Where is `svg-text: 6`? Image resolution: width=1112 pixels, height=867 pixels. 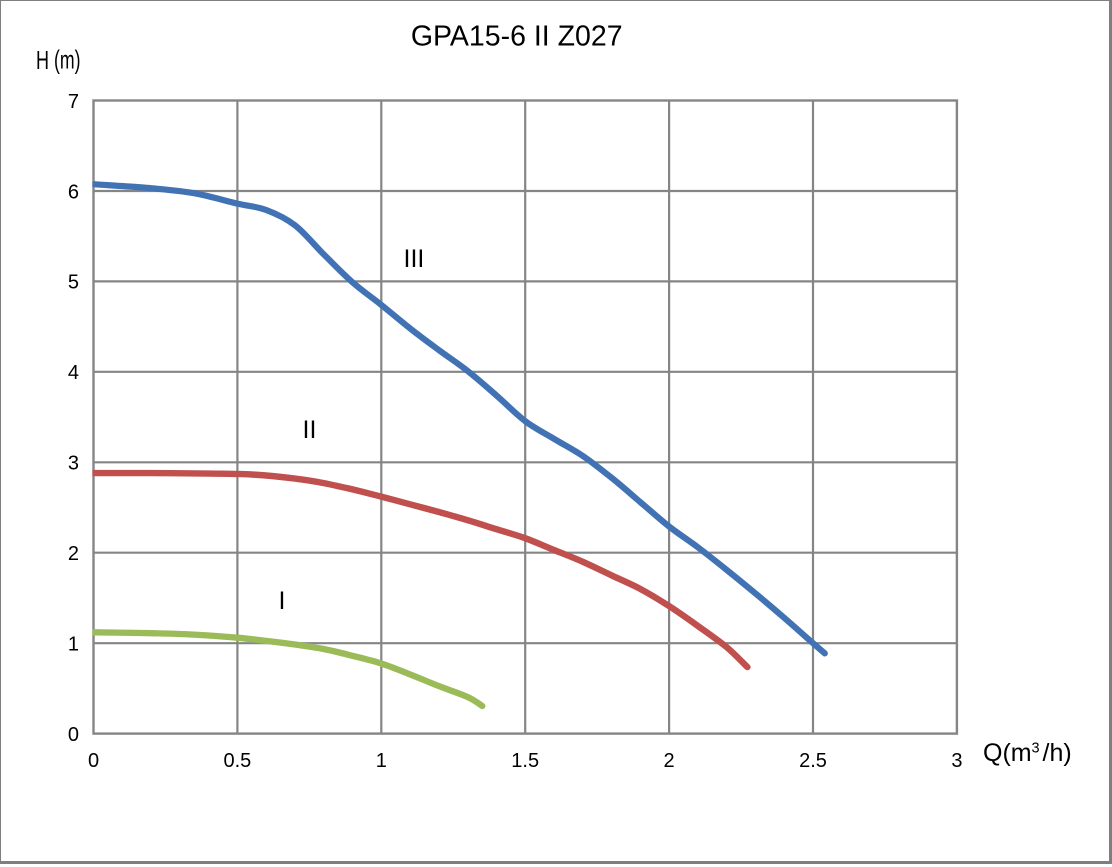
svg-text: 6 is located at coordinates (73, 192).